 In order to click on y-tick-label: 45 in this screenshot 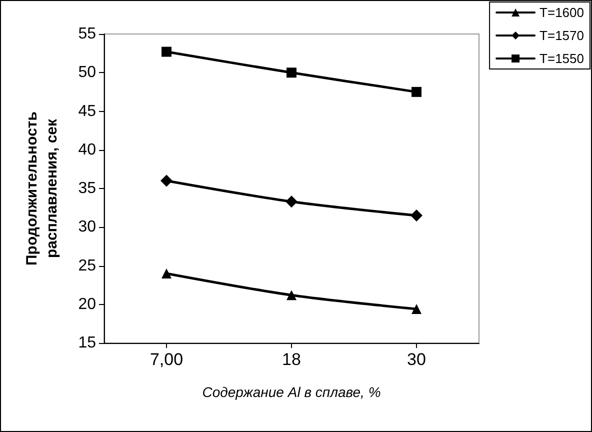, I will do `click(87, 111)`.